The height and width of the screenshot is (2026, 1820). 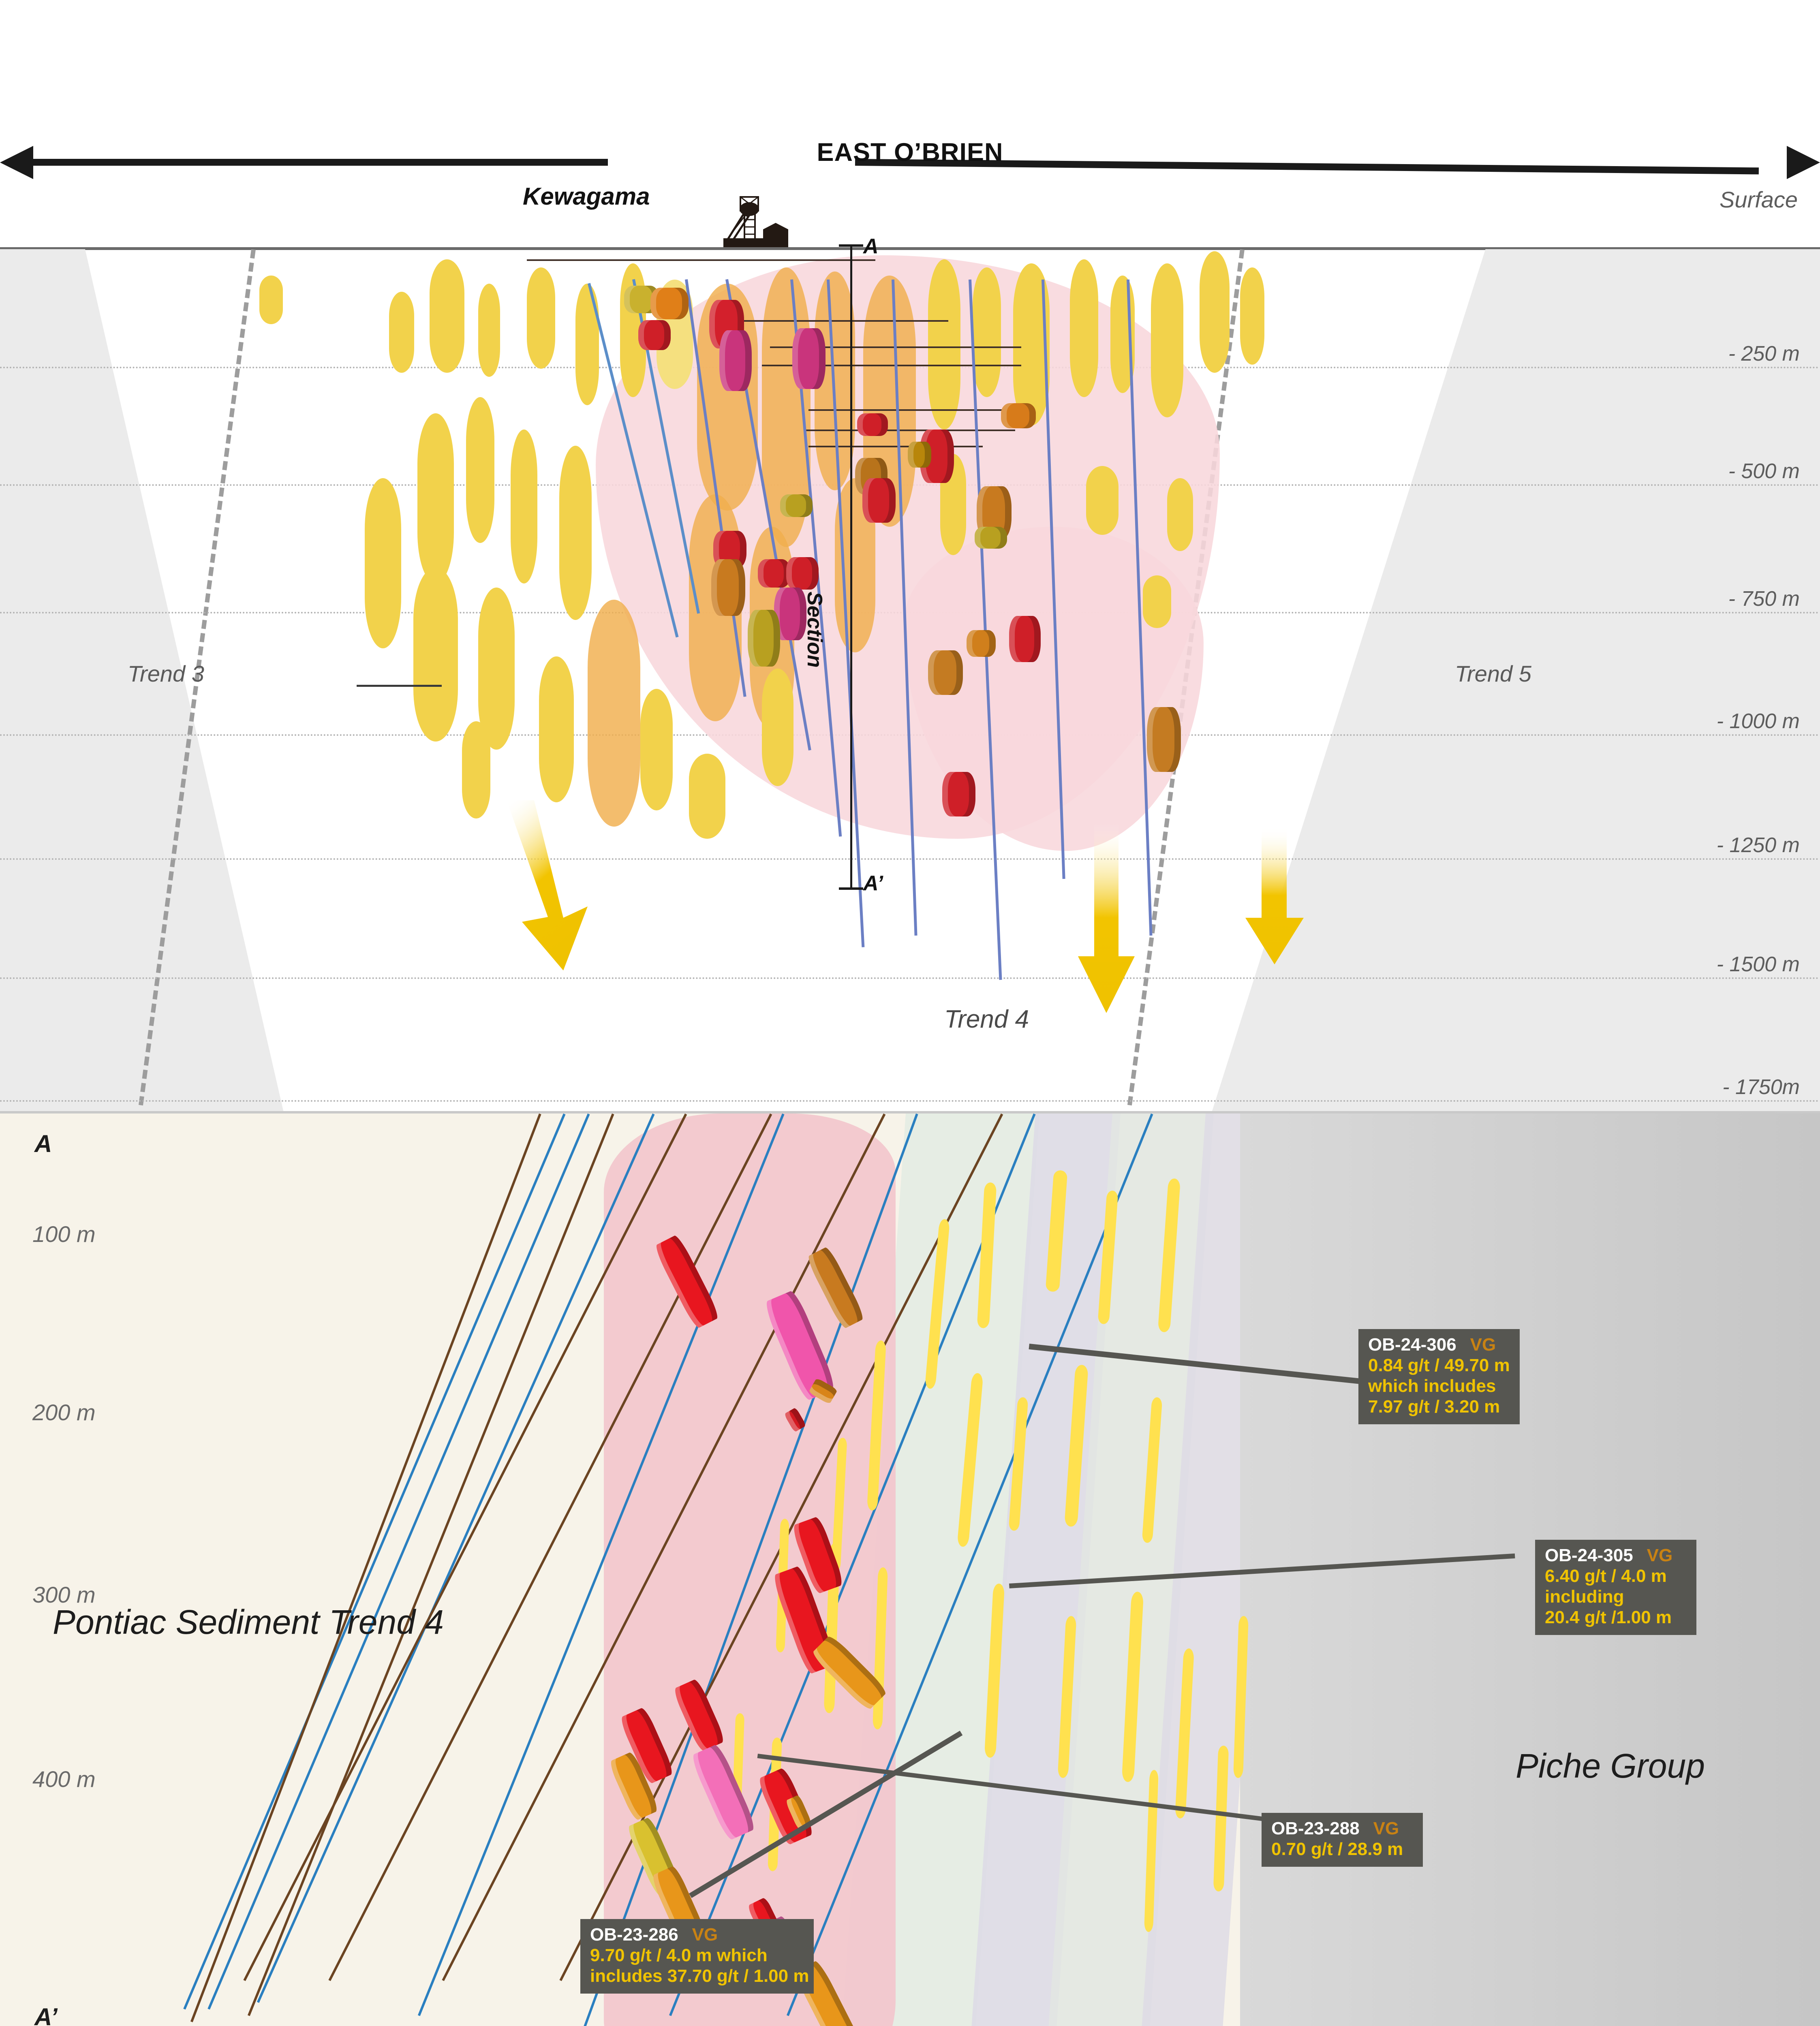 What do you see at coordinates (1589, 1555) in the screenshot?
I see `callout-hole-id: OB-24-305` at bounding box center [1589, 1555].